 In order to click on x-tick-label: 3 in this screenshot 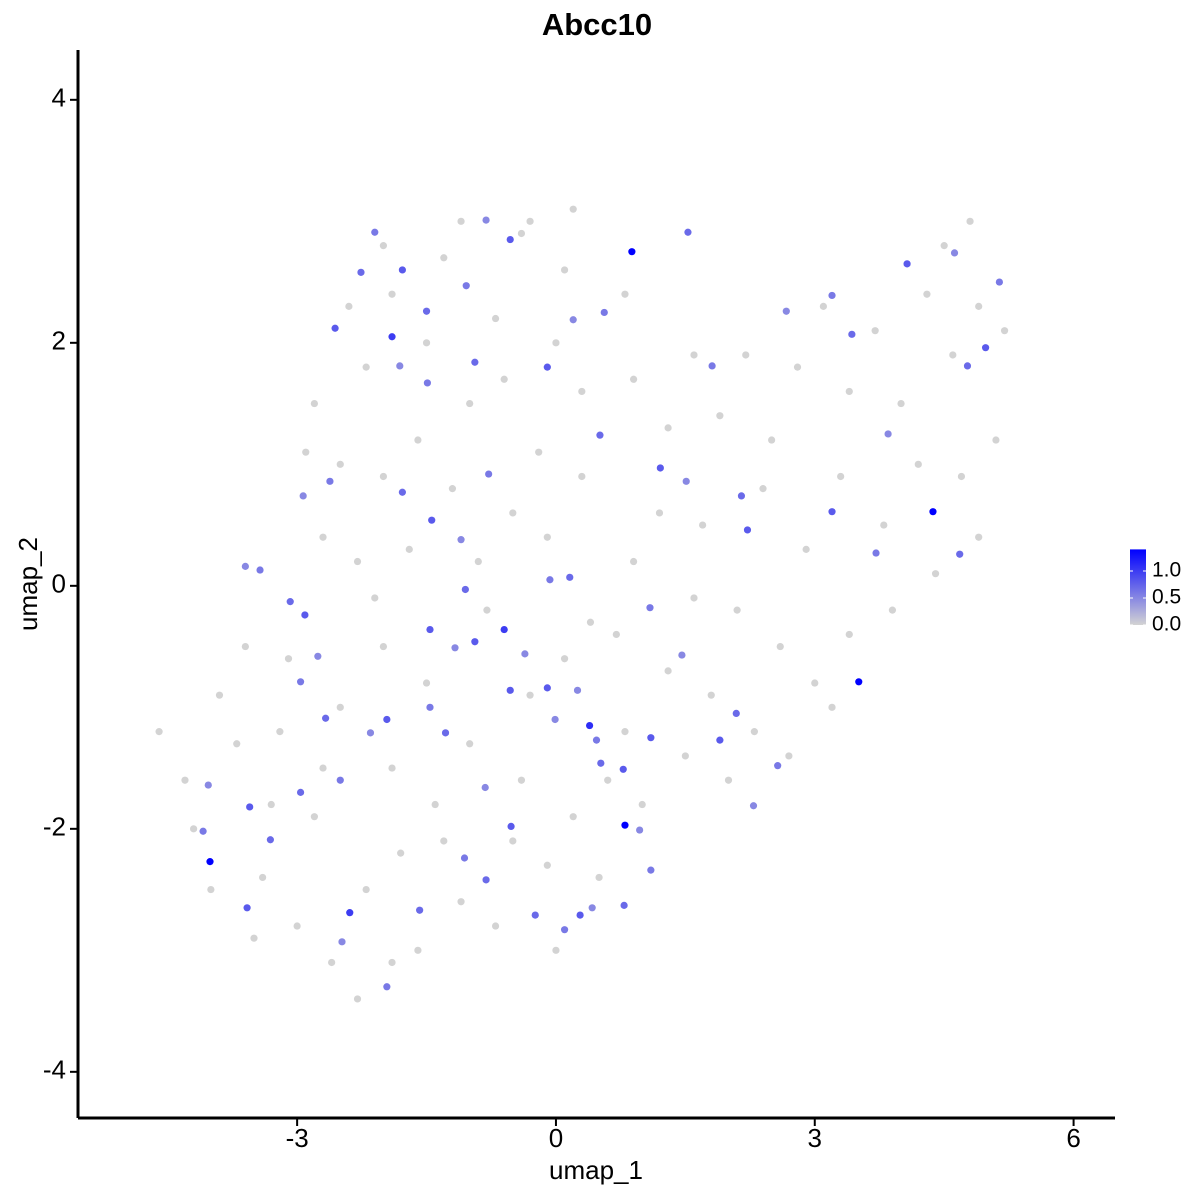, I will do `click(815, 1138)`.